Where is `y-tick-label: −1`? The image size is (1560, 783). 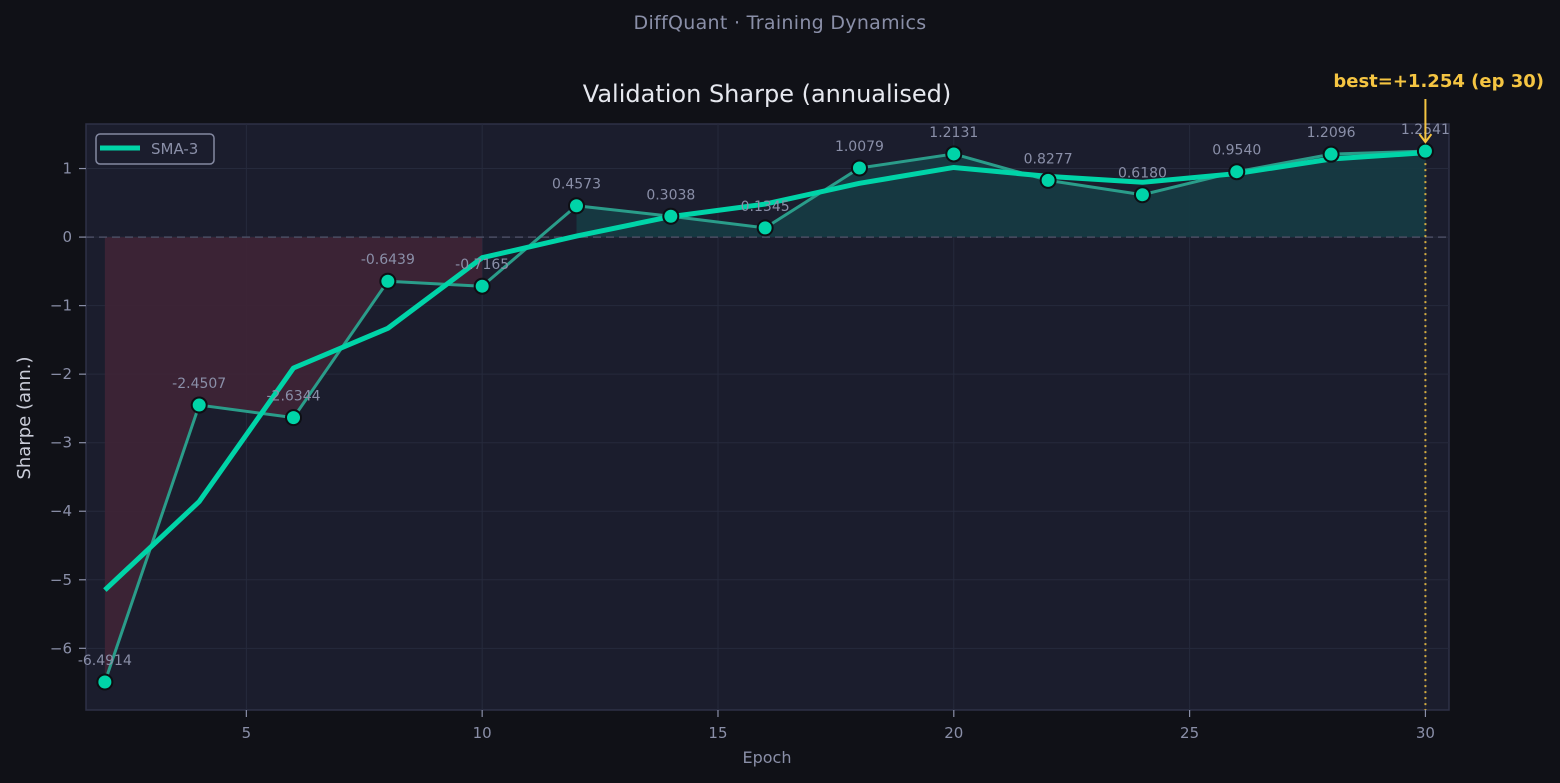
y-tick-label: −1 is located at coordinates (61, 306).